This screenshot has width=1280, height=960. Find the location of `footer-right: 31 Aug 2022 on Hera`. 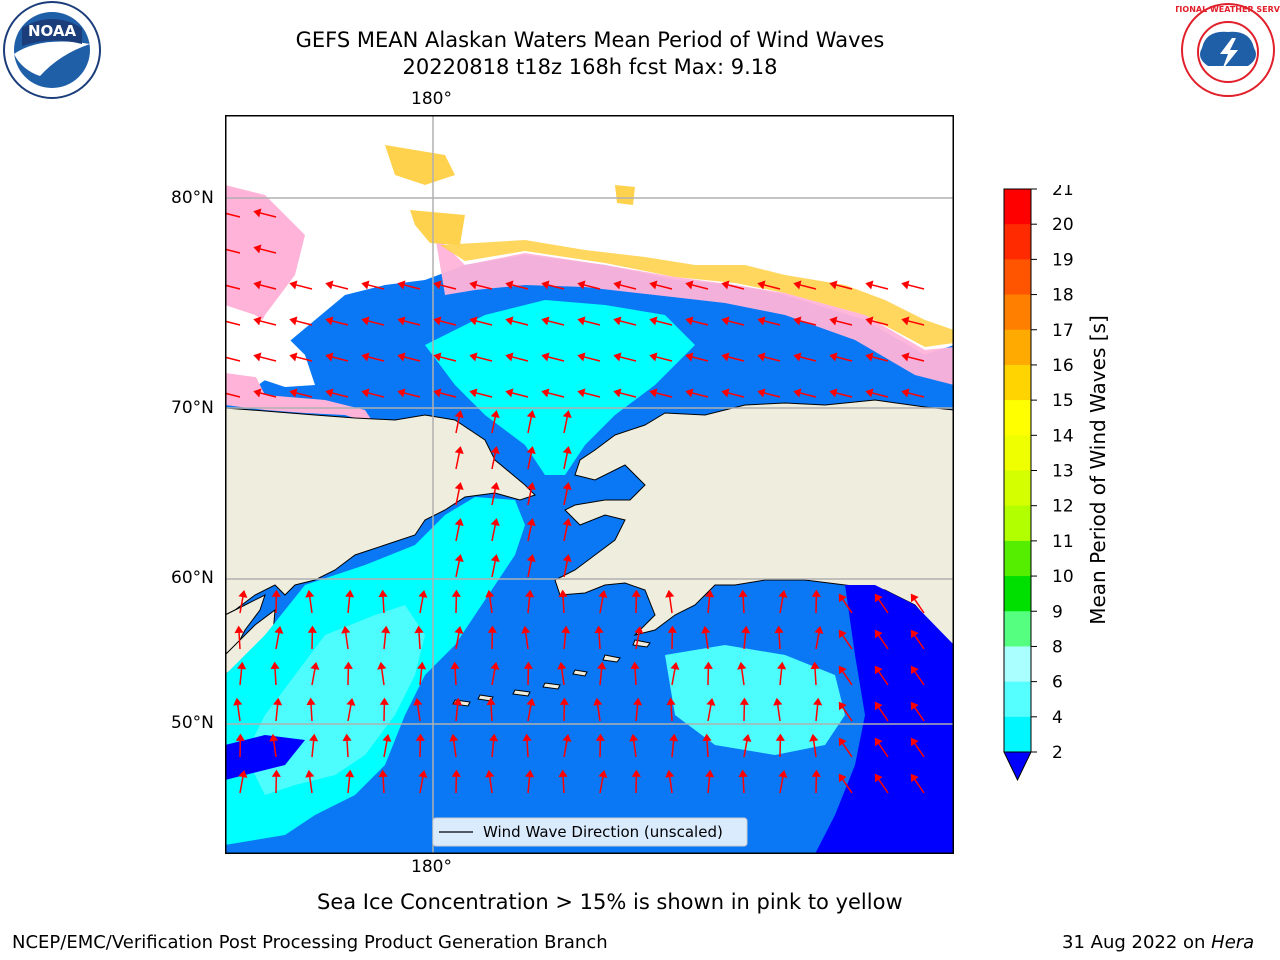

footer-right: 31 Aug 2022 on Hera is located at coordinates (1158, 942).